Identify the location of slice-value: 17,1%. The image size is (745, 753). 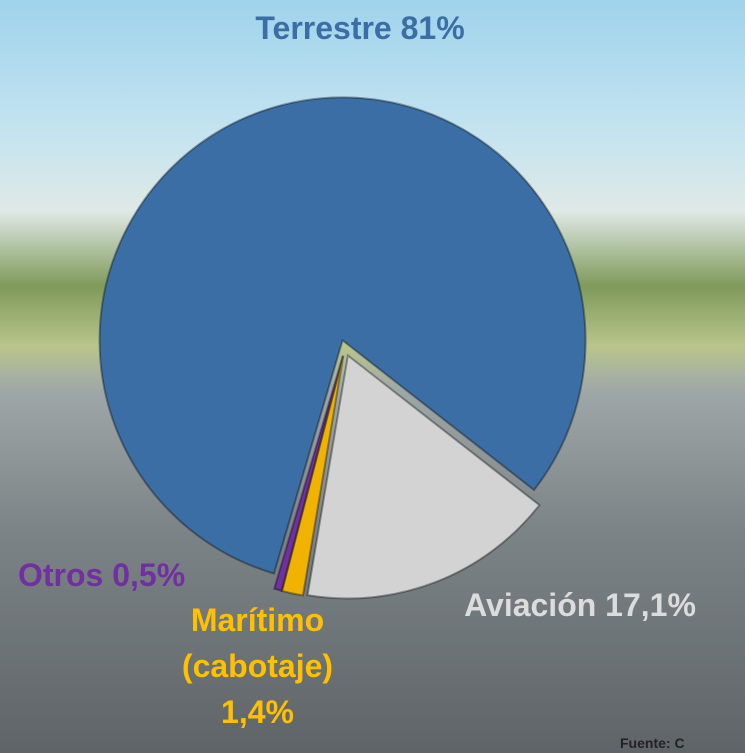
(650, 605).